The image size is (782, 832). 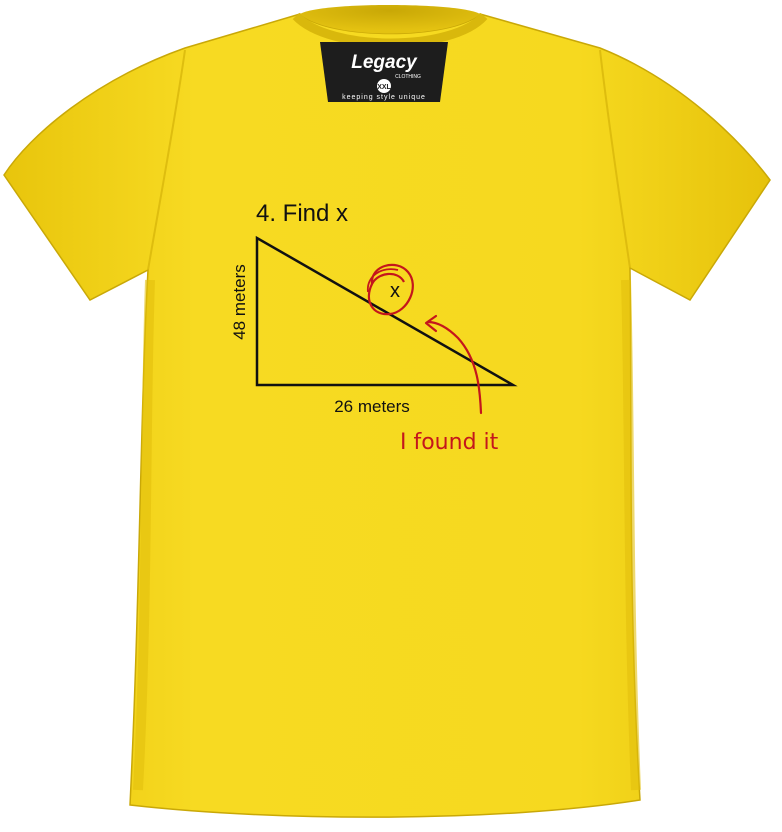 I want to click on neck-label-brand-sub: CLOTHING, so click(x=408, y=77).